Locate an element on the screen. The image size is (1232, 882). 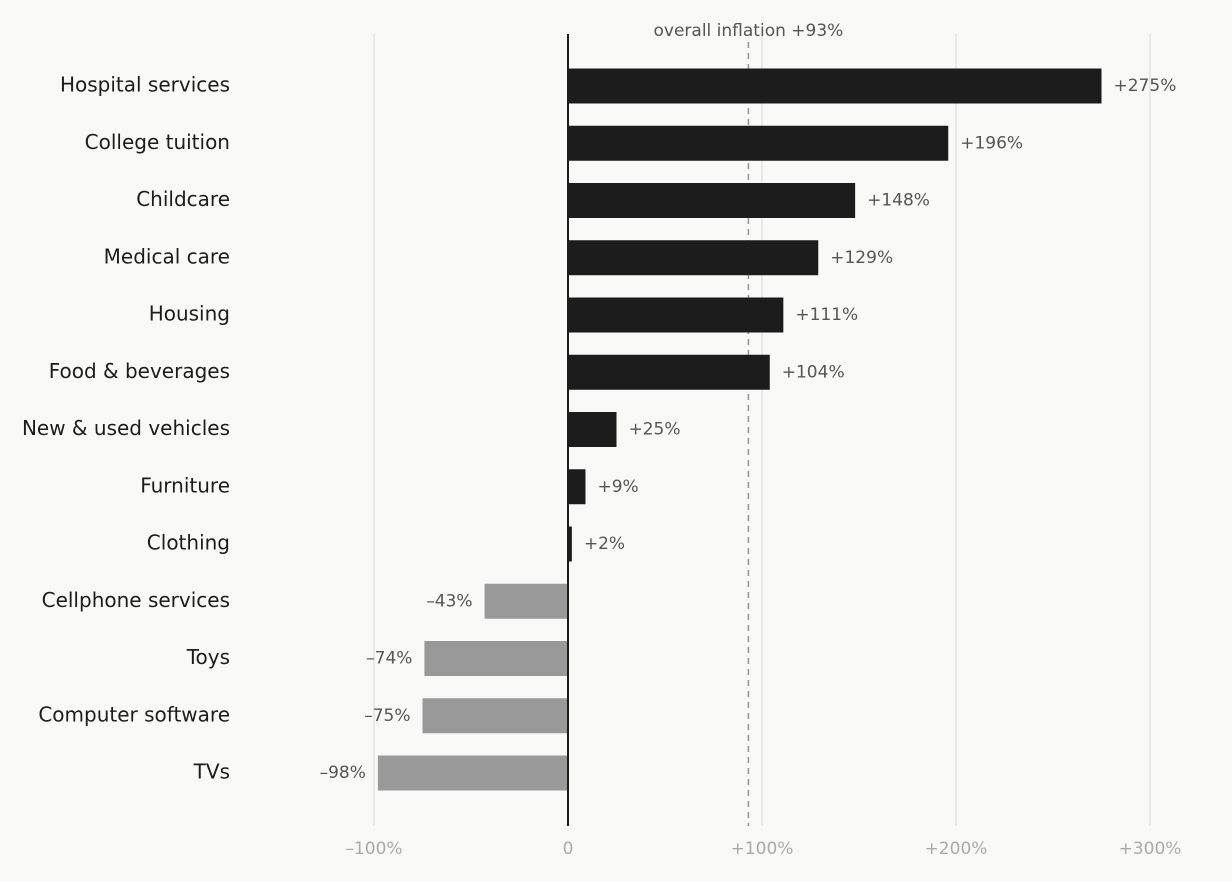
data-label: –98% is located at coordinates (343, 773).